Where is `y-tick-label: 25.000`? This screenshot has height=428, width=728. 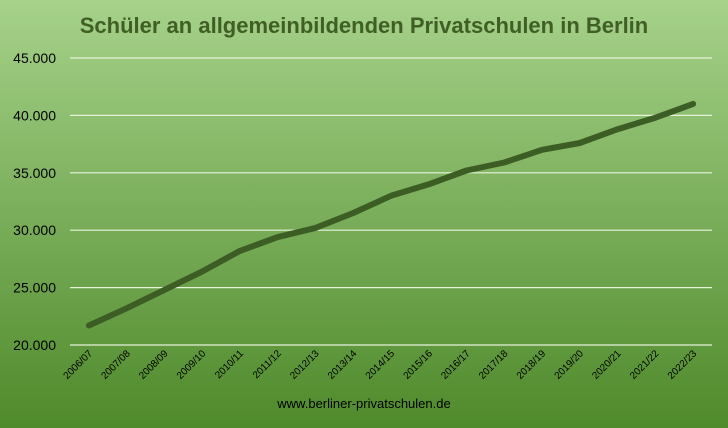
y-tick-label: 25.000 is located at coordinates (34, 288).